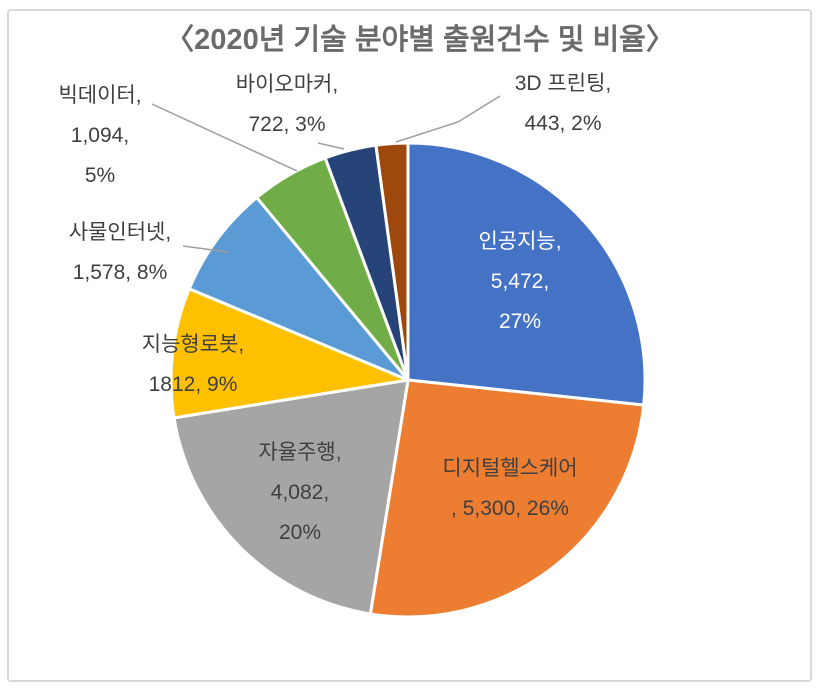  Describe the element at coordinates (100, 135) in the screenshot. I see `label-bigdata: 빅데이터, 1,094, 5%` at that location.